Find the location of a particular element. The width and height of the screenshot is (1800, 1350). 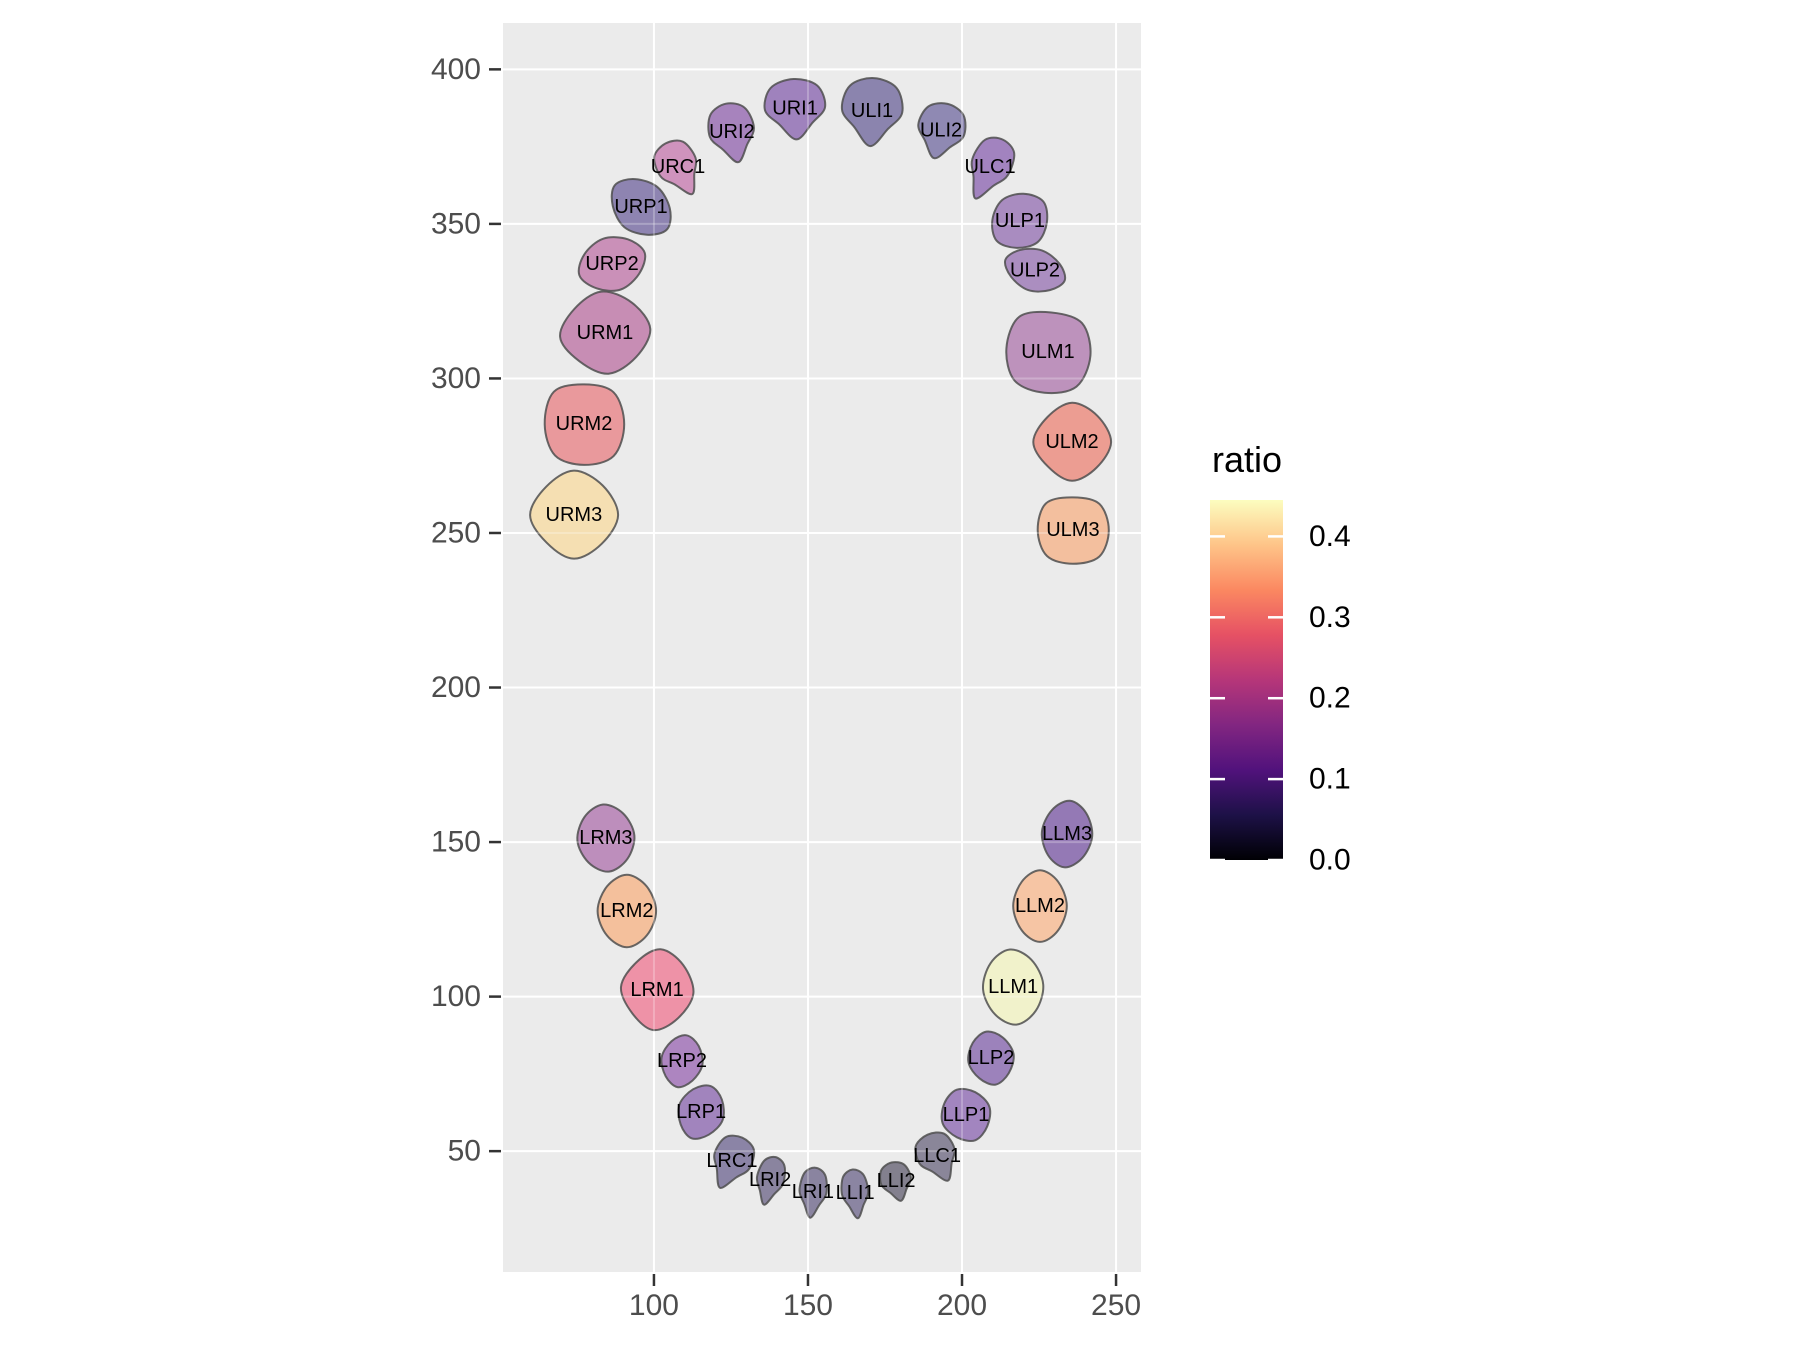

y-tick-label-300: 300 is located at coordinates (456, 378).